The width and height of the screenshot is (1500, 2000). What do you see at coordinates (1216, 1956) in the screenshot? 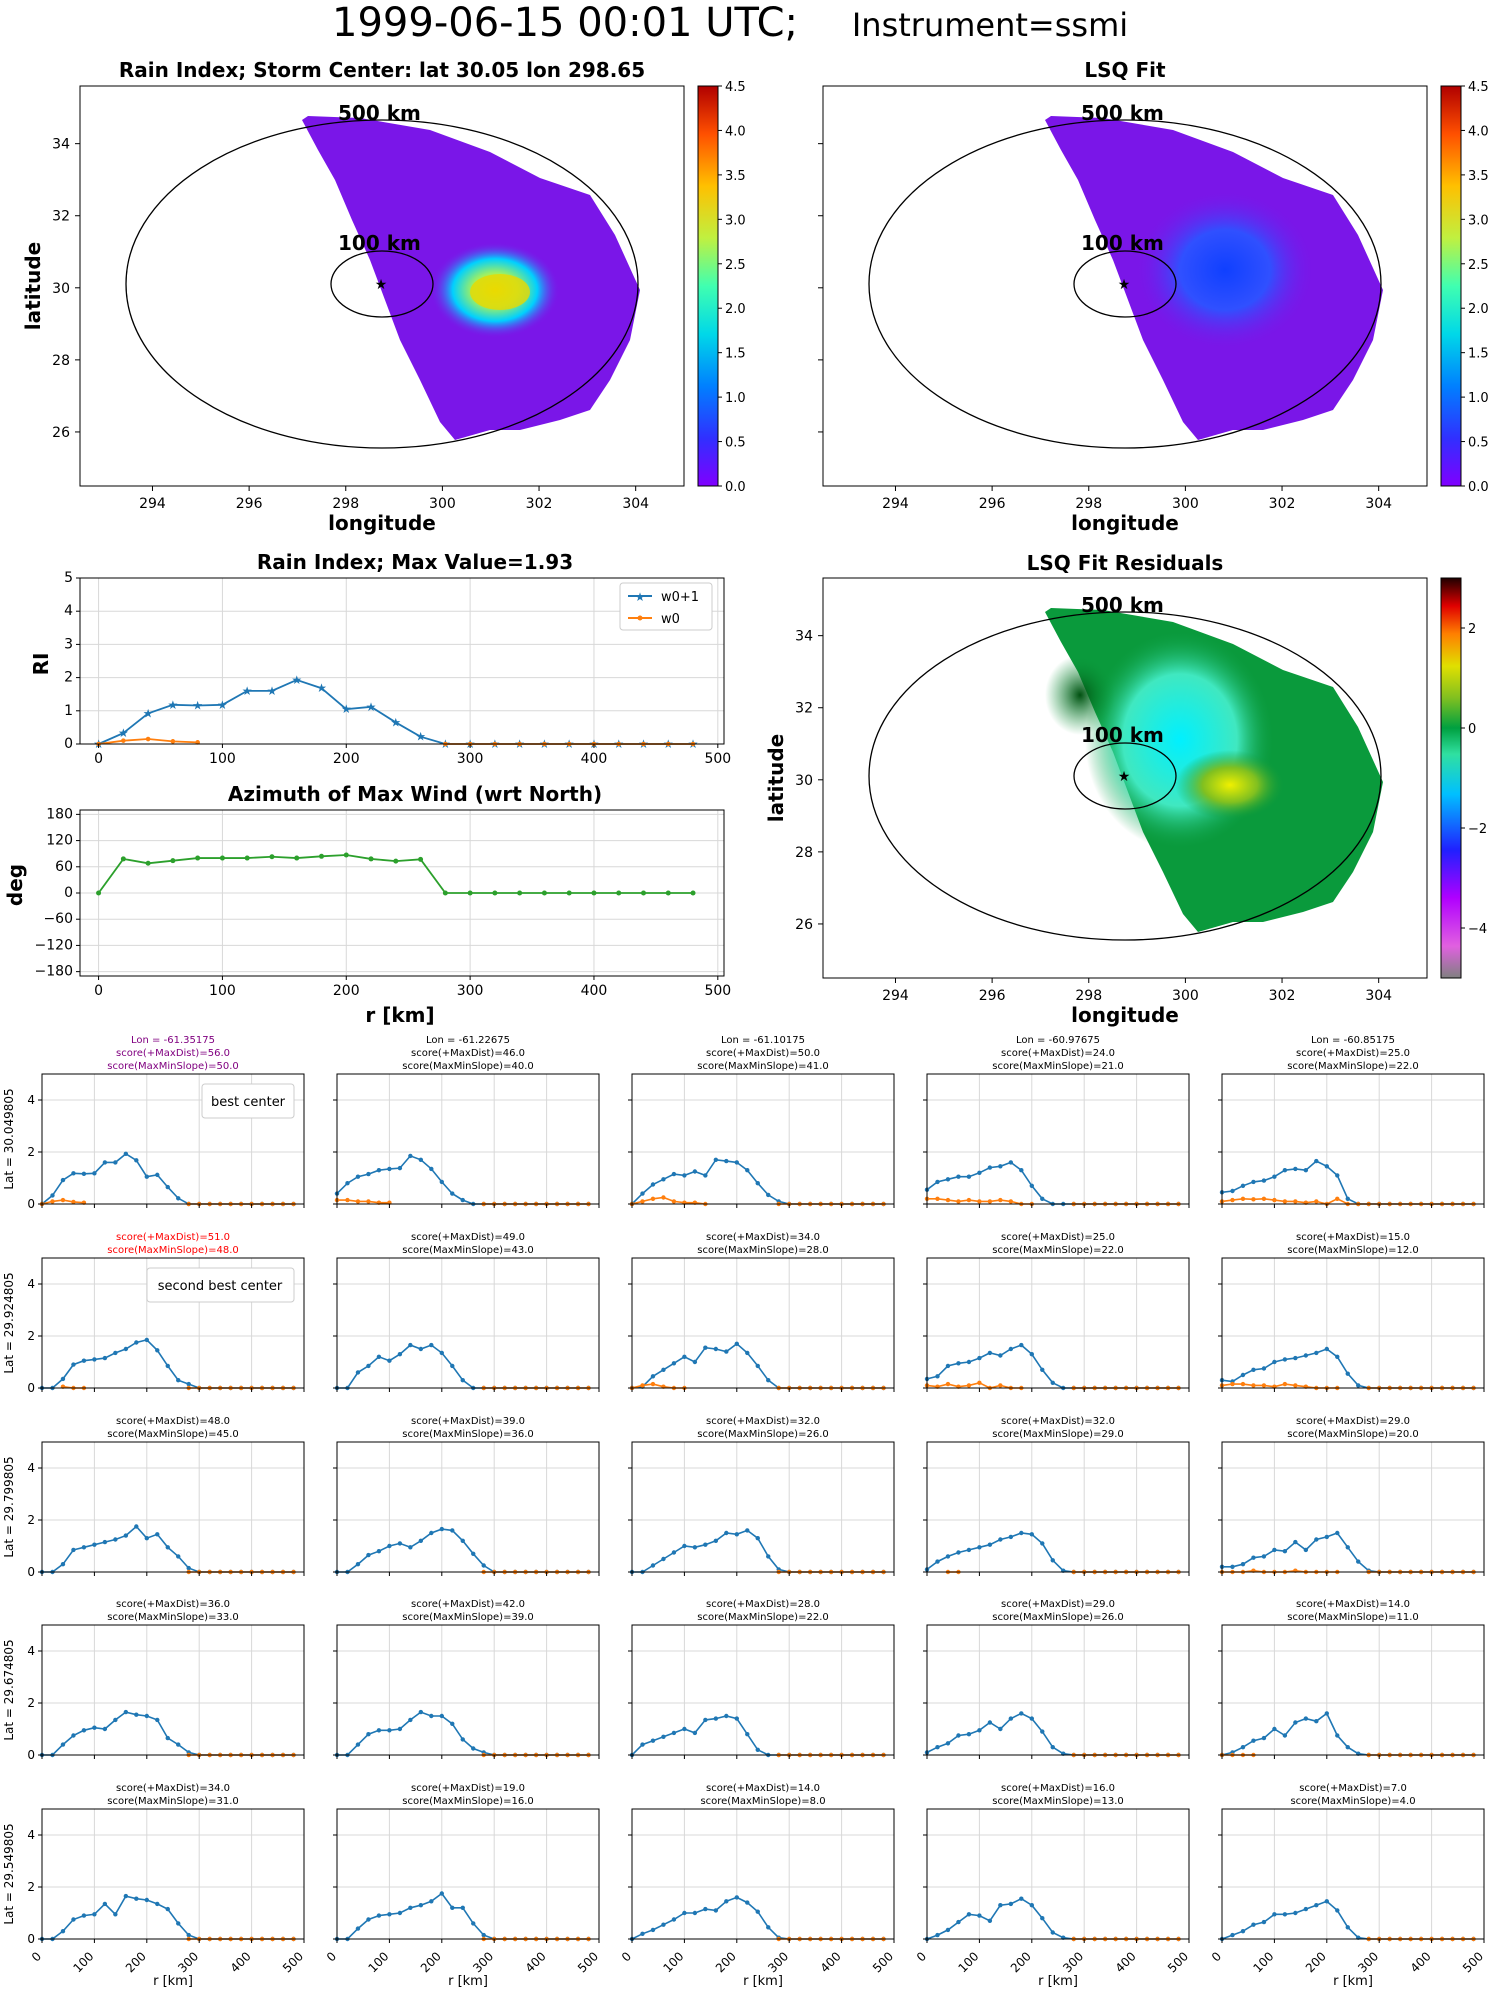
I see `panel-xtick-label: 0` at bounding box center [1216, 1956].